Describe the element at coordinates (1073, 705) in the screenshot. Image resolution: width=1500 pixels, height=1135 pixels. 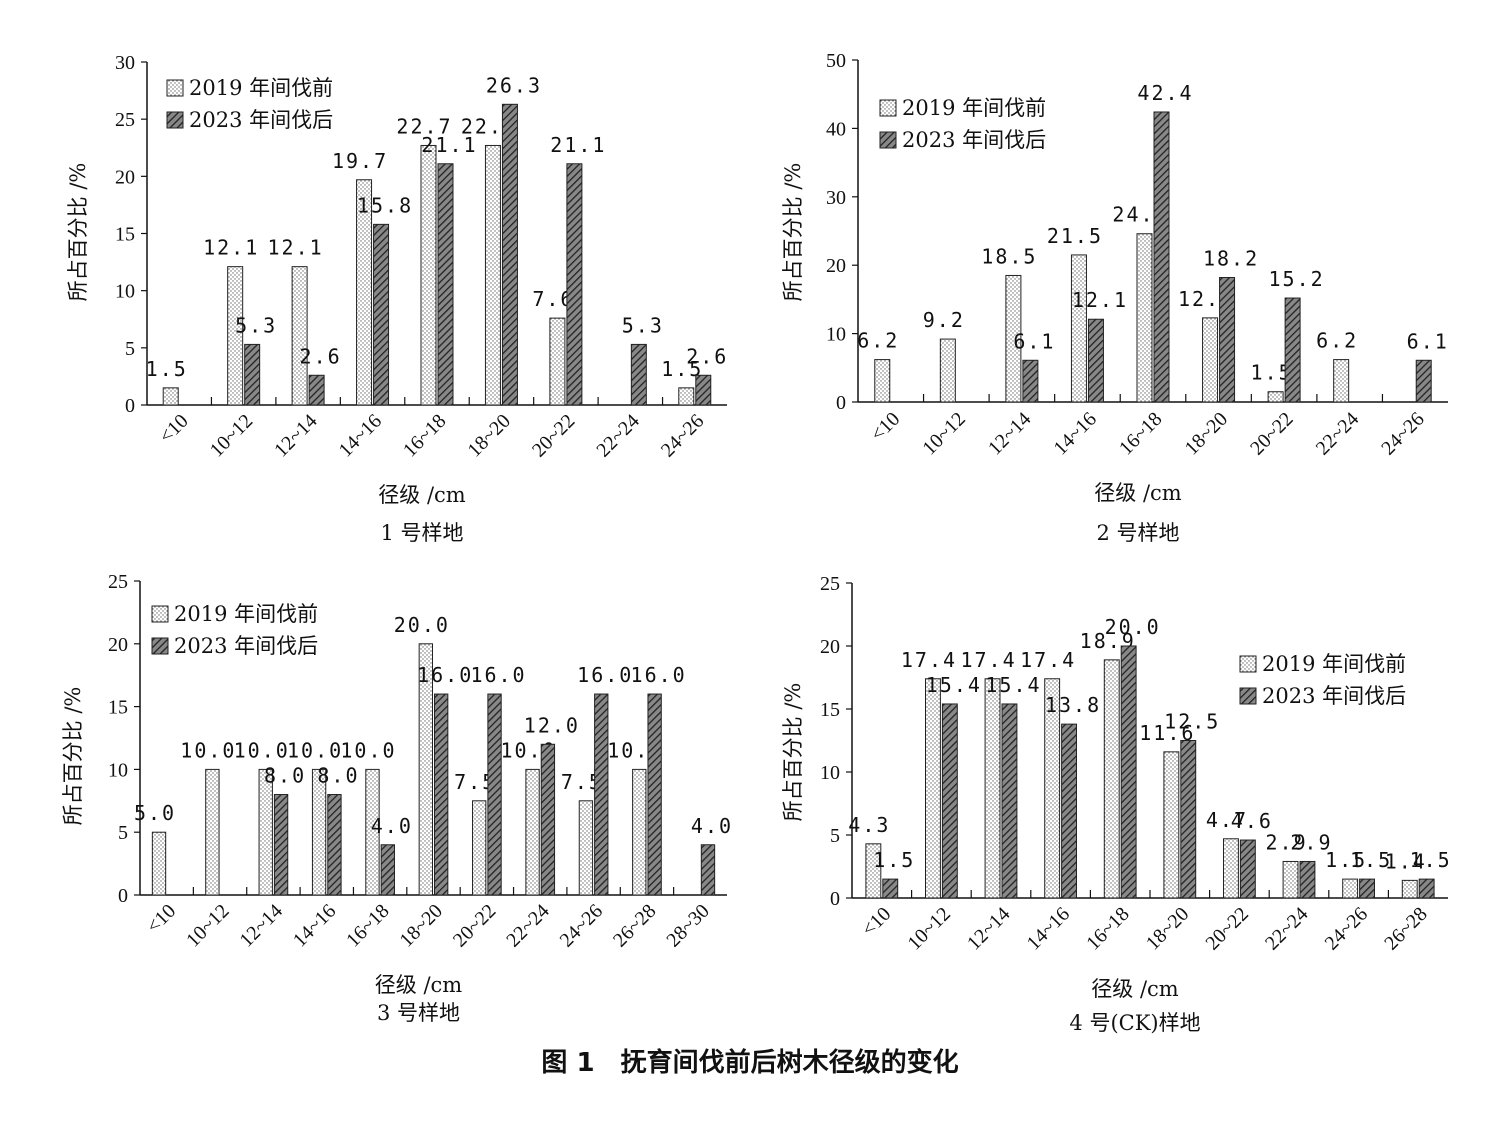
I see `data-label: 13.8` at that location.